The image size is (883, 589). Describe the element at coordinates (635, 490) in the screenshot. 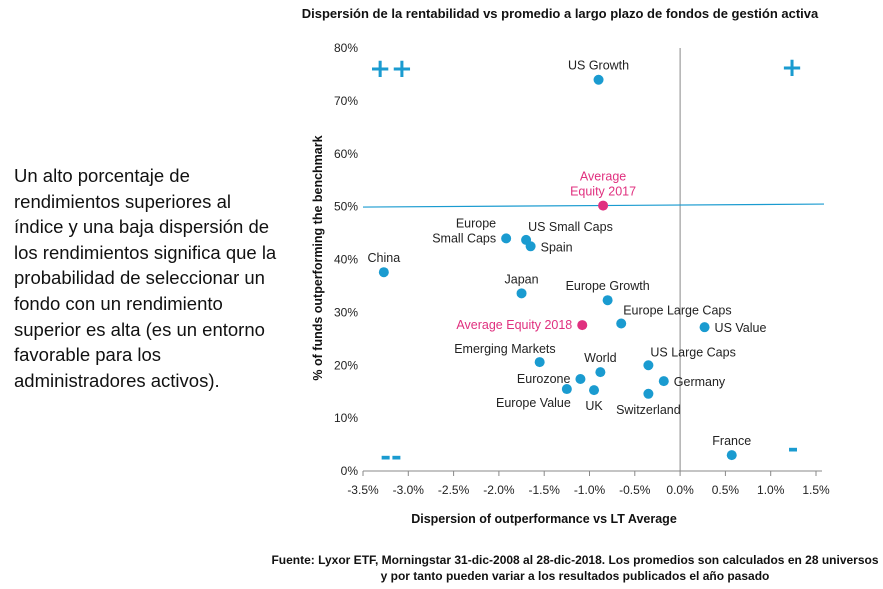

I see `x-tick-label: -0.5%` at that location.